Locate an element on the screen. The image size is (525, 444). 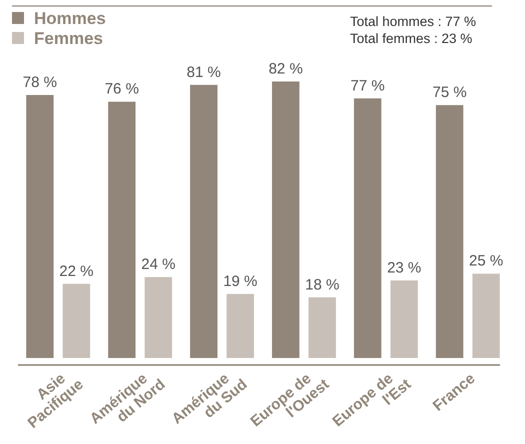
legend-label: Femmes is located at coordinates (68, 38).